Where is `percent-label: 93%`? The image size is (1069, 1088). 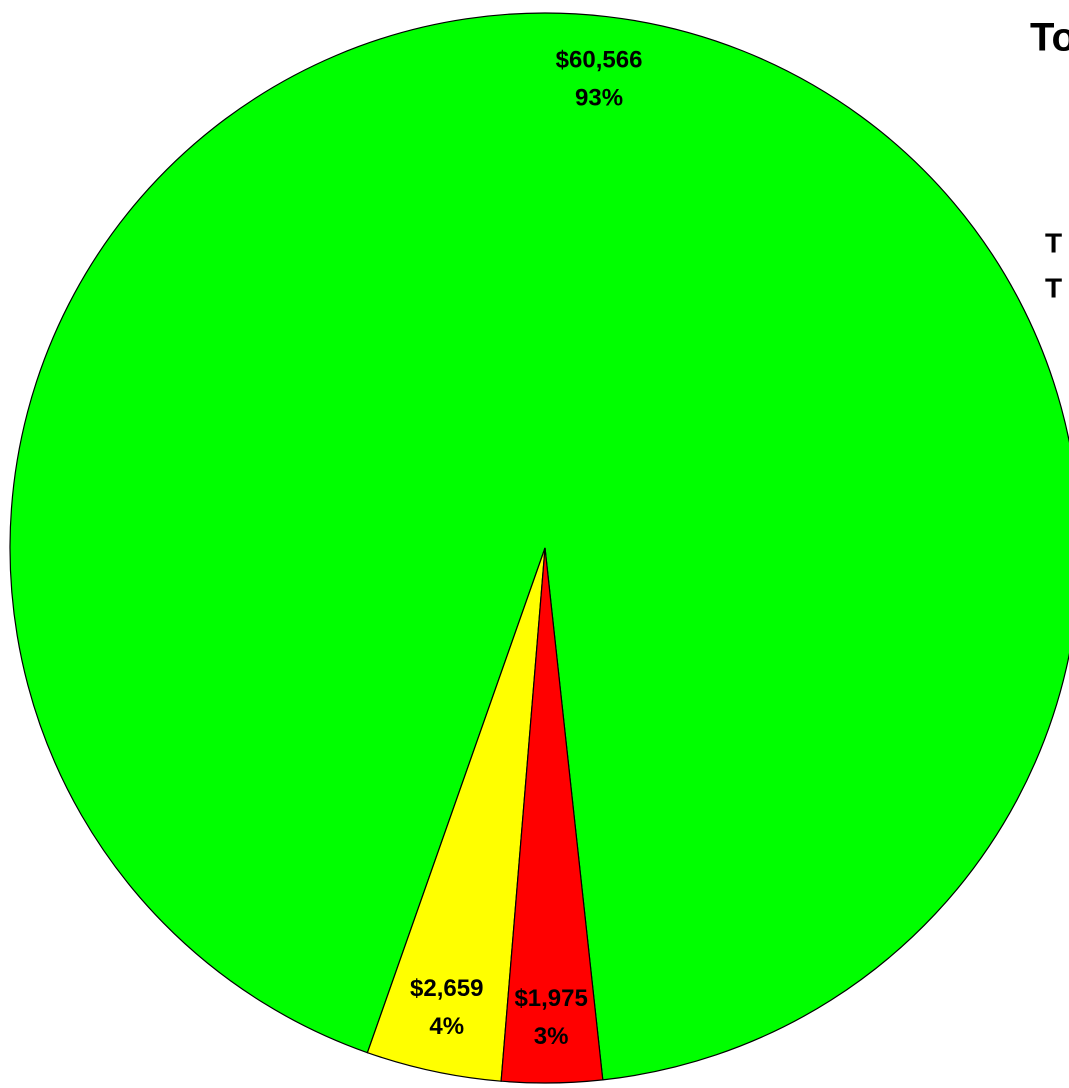 percent-label: 93% is located at coordinates (599, 98).